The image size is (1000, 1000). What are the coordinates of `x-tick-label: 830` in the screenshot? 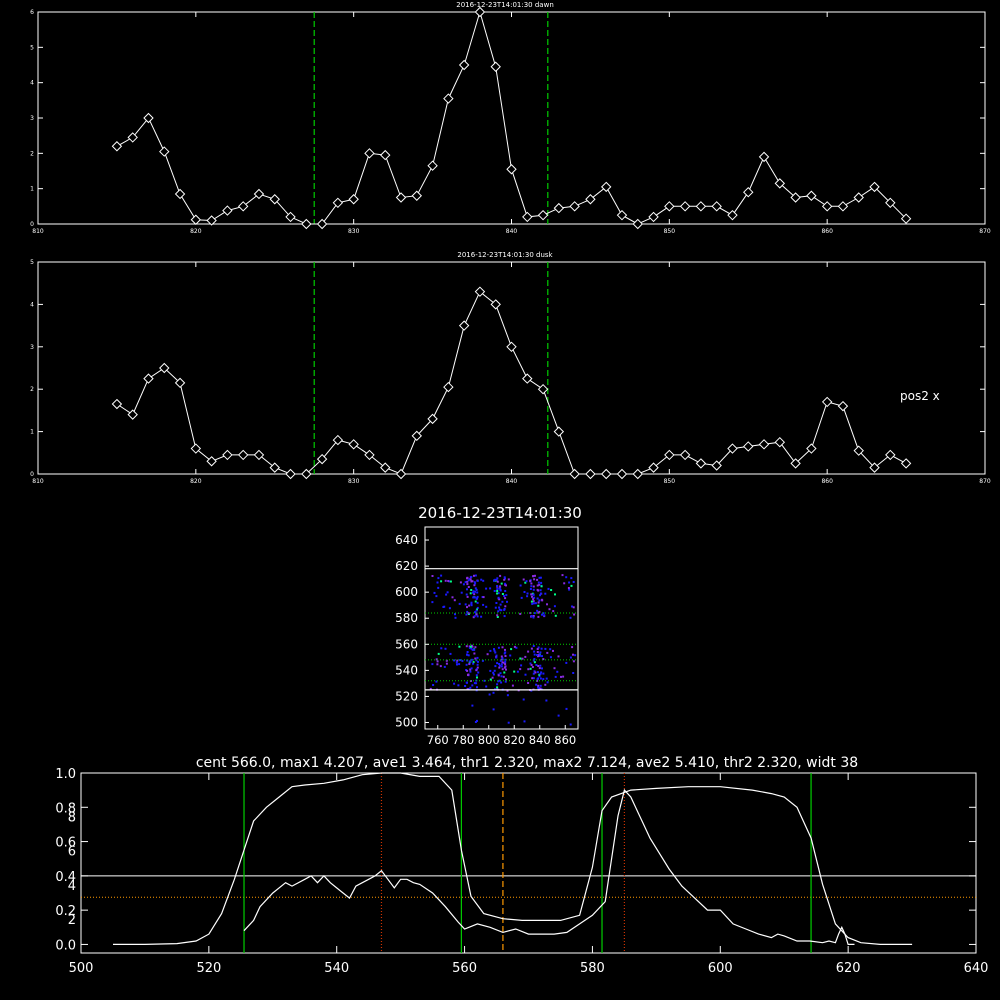 It's located at (354, 481).